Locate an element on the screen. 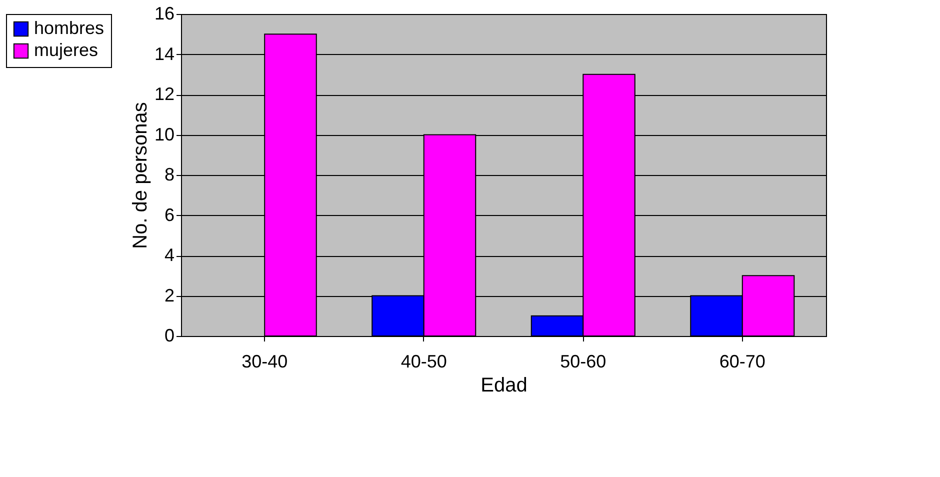  x-tick-label: 40-50 is located at coordinates (423, 362).